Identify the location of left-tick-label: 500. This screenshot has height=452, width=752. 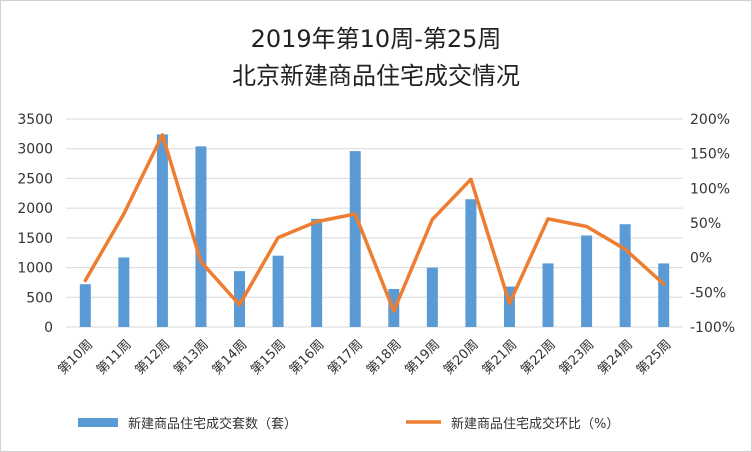
(39, 298).